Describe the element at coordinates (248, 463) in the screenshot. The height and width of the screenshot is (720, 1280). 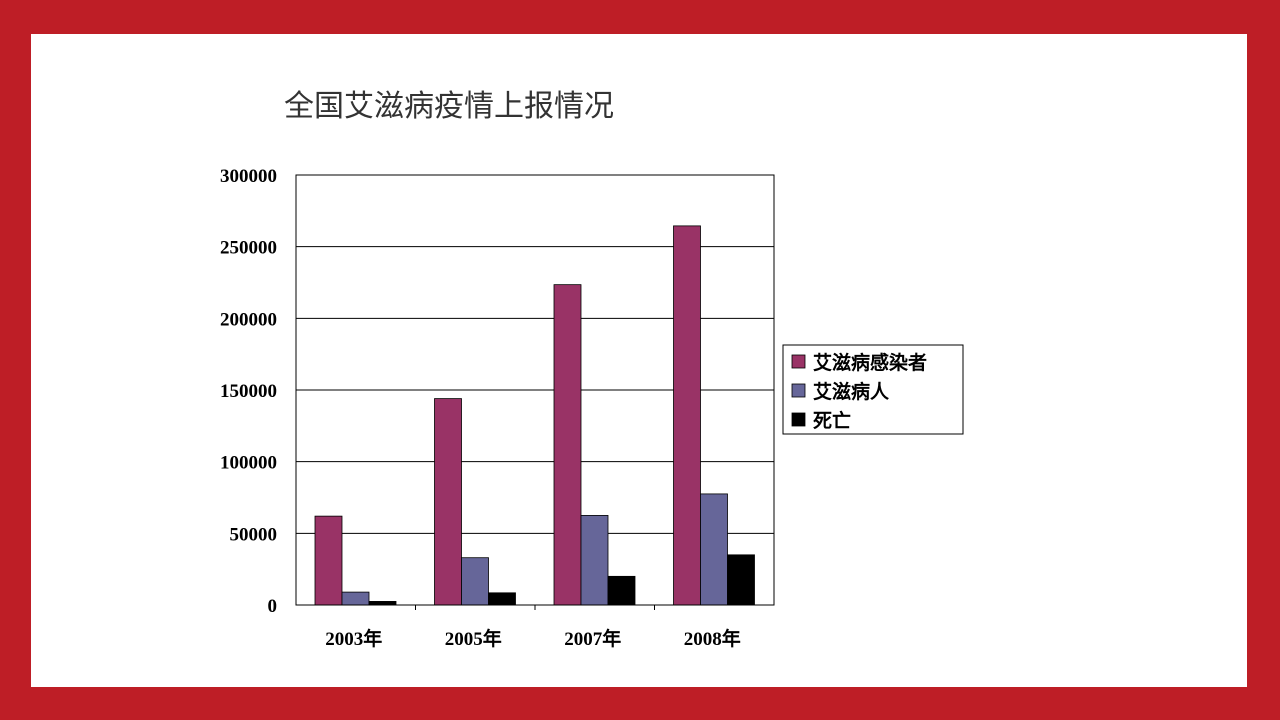
I see `y-tick-label: 100000` at that location.